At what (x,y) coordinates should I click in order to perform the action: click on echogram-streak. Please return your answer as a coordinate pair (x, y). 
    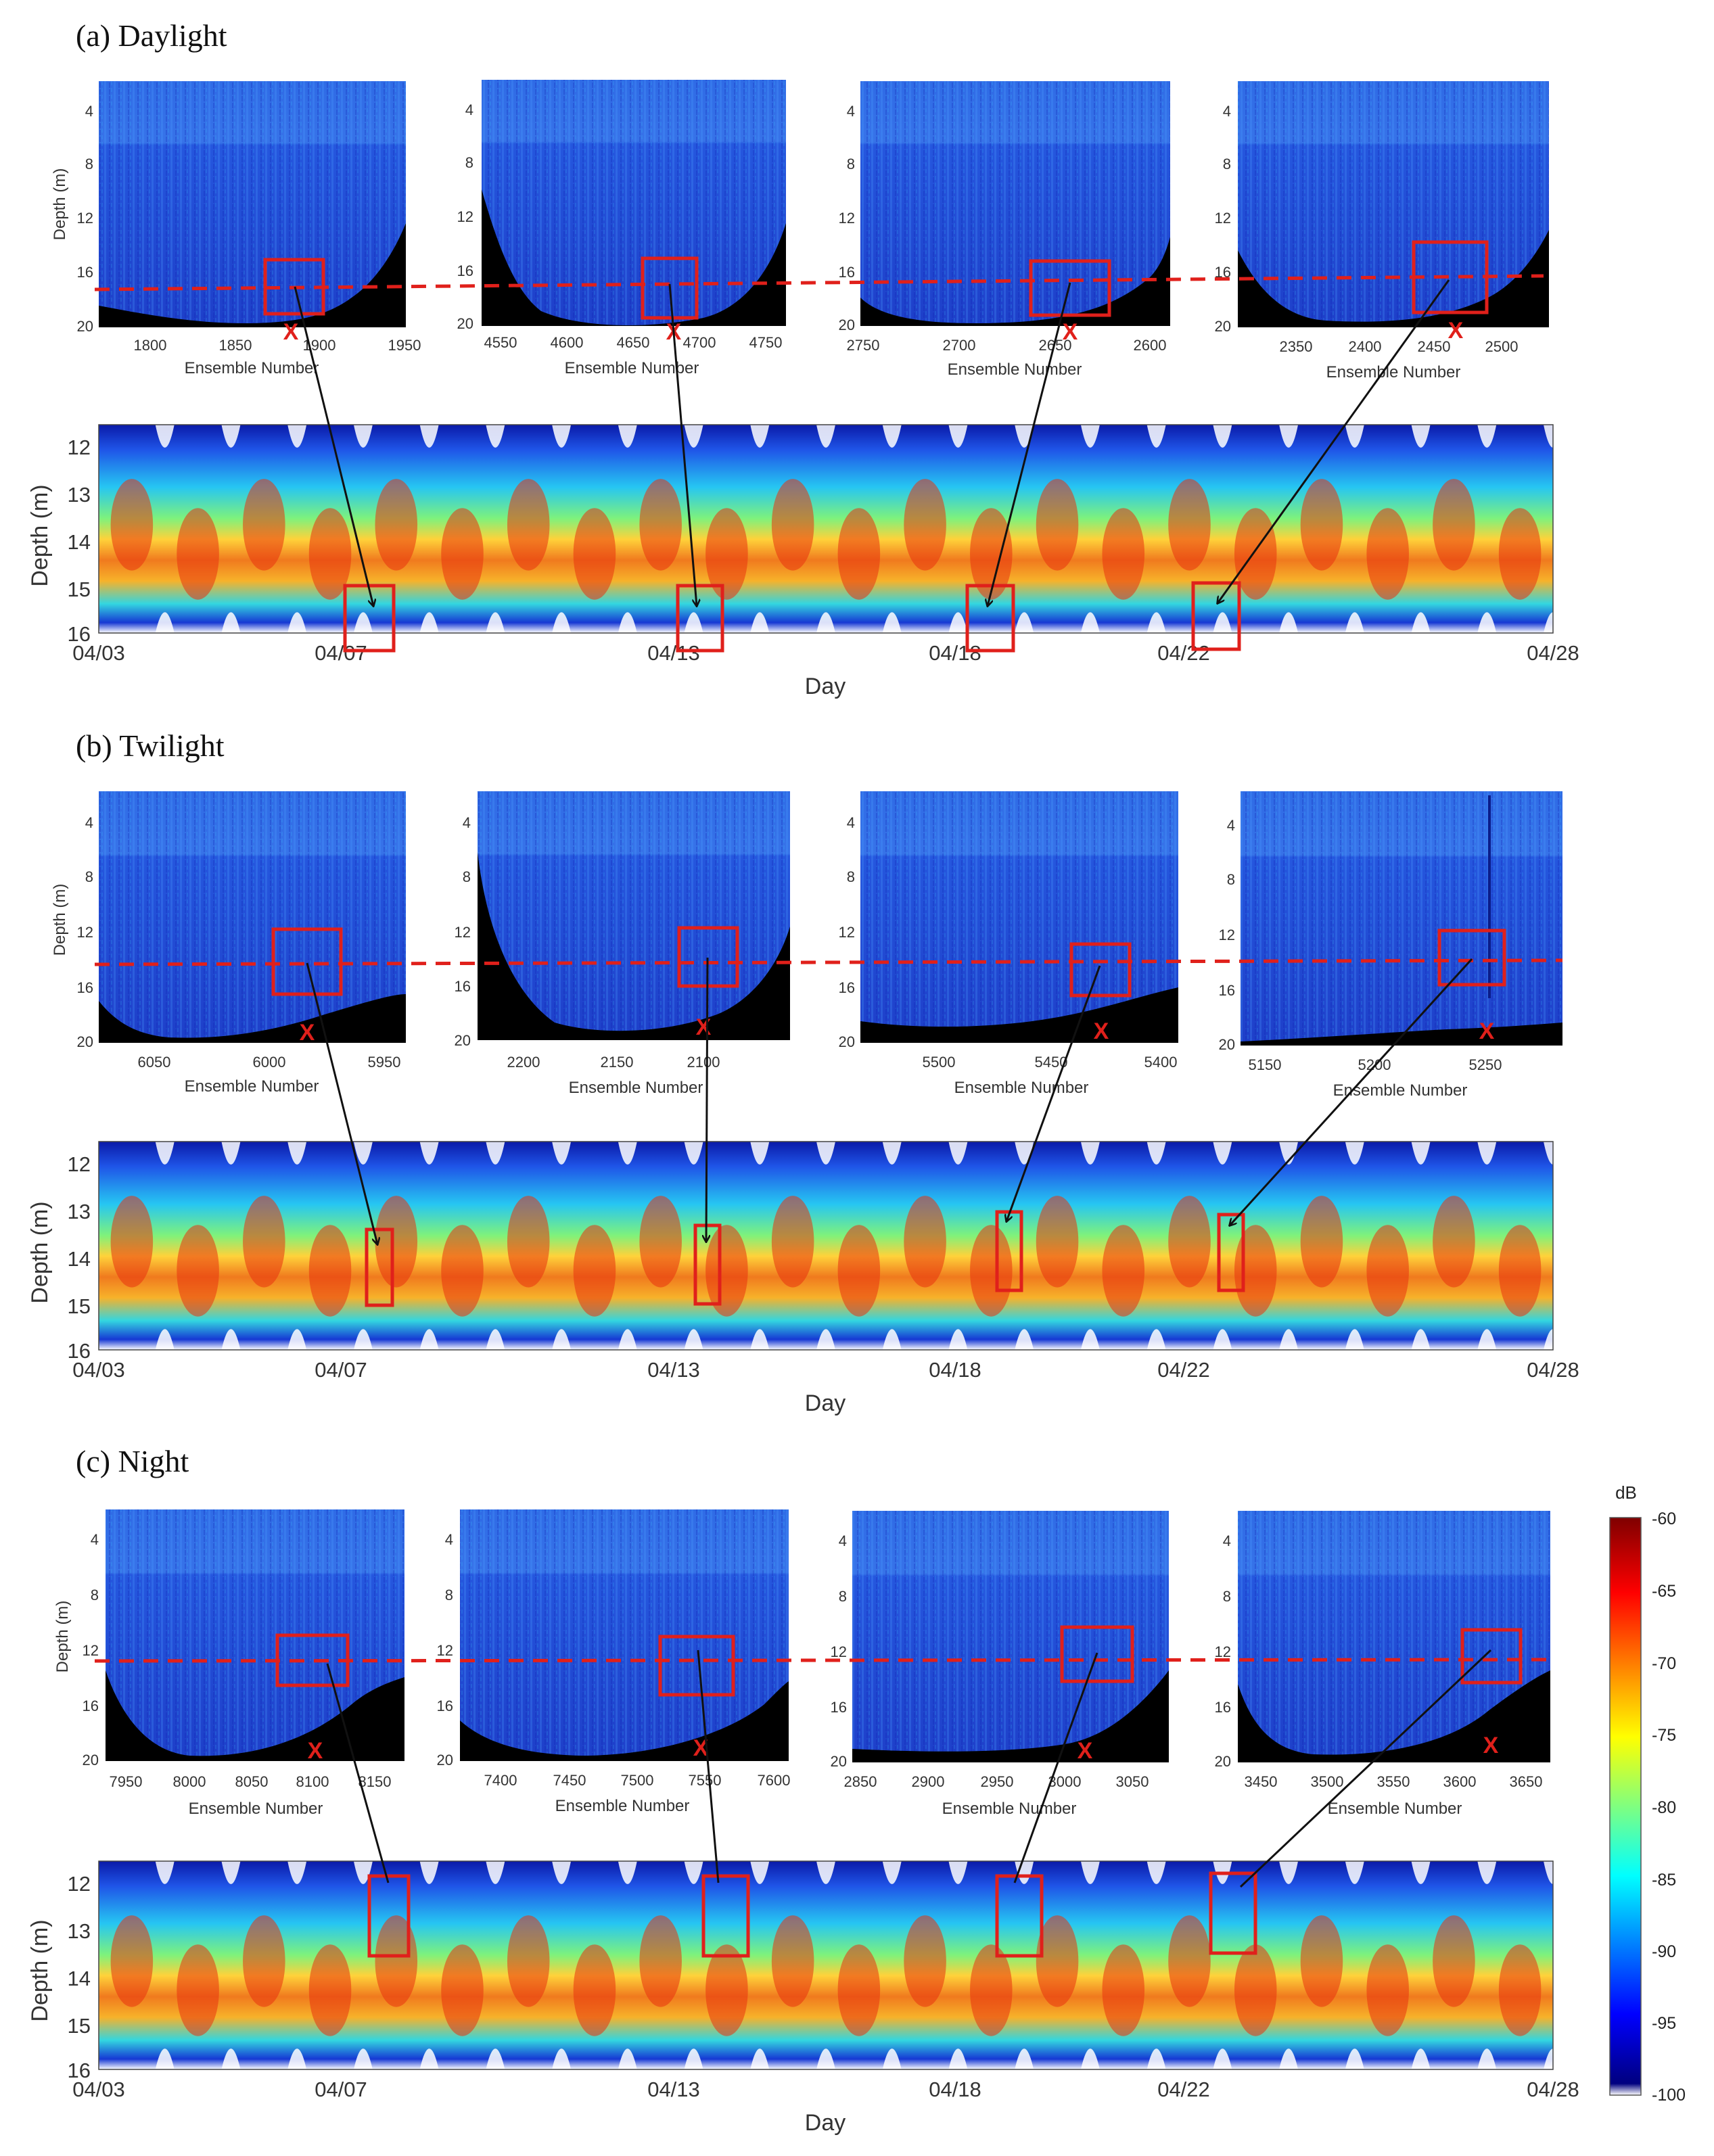
    Looking at the image, I should click on (1489, 896).